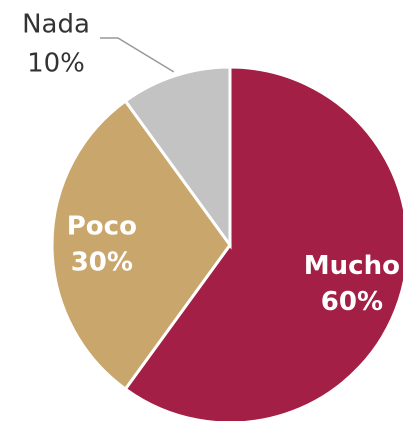  I want to click on leader-line, so click(137, 55).